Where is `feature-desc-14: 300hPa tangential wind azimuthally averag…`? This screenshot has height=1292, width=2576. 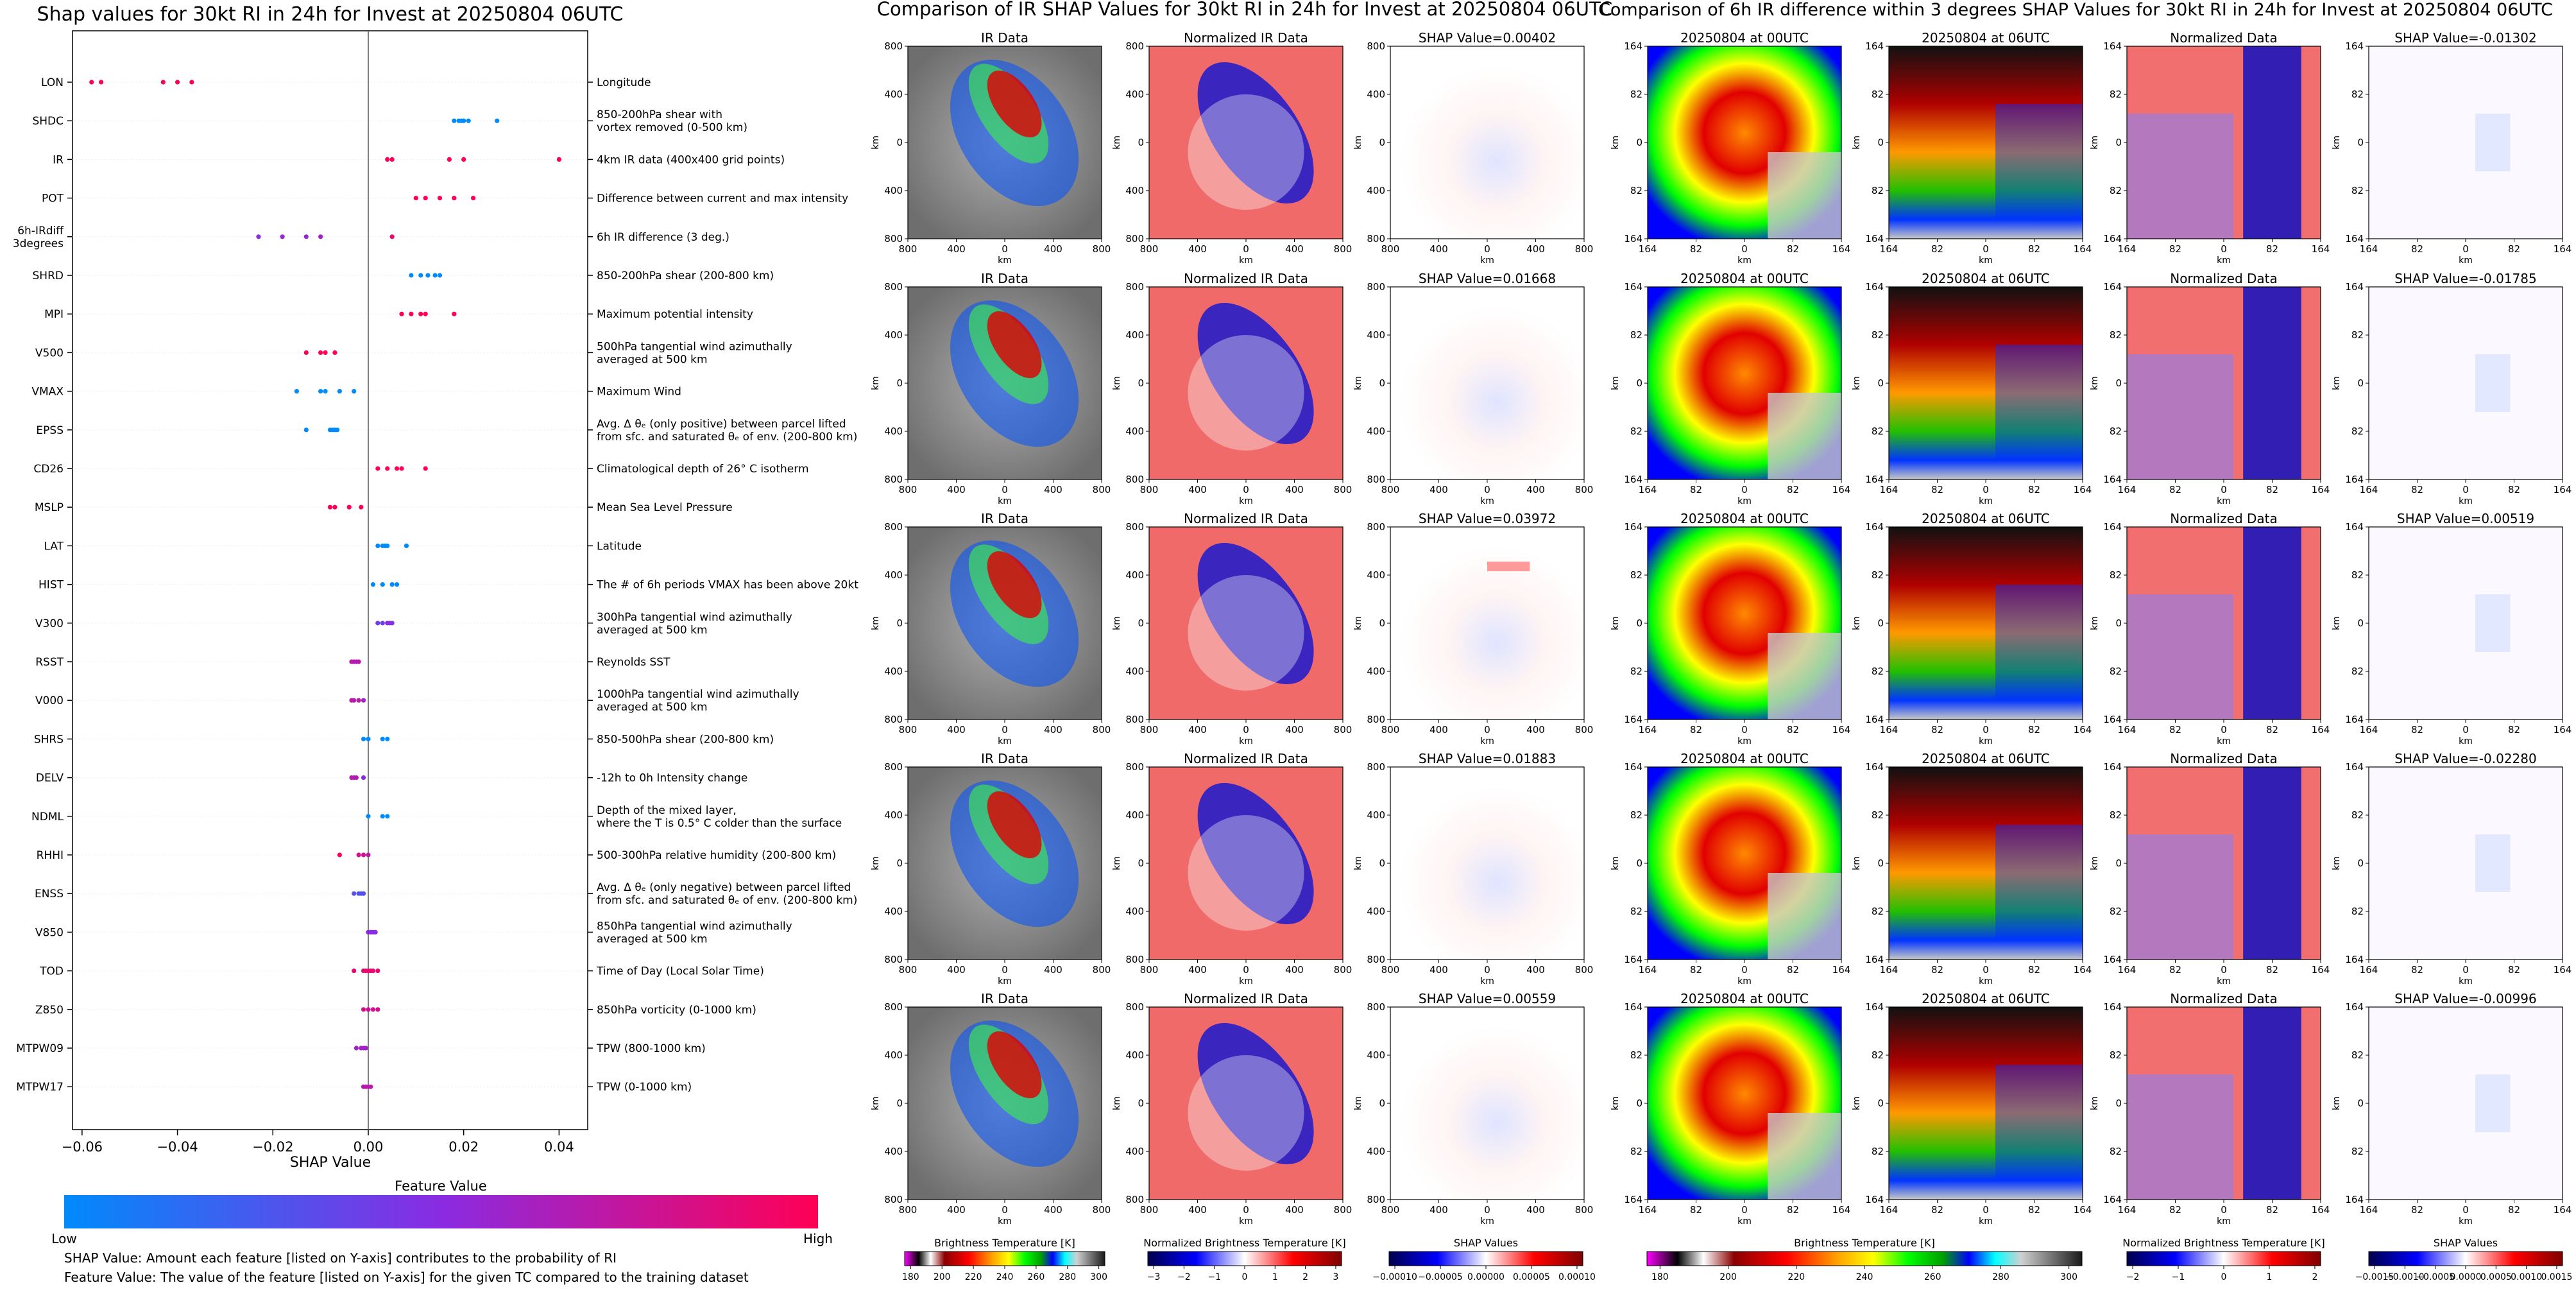
feature-desc-14: 300hPa tangential wind azimuthally averag… is located at coordinates (694, 624).